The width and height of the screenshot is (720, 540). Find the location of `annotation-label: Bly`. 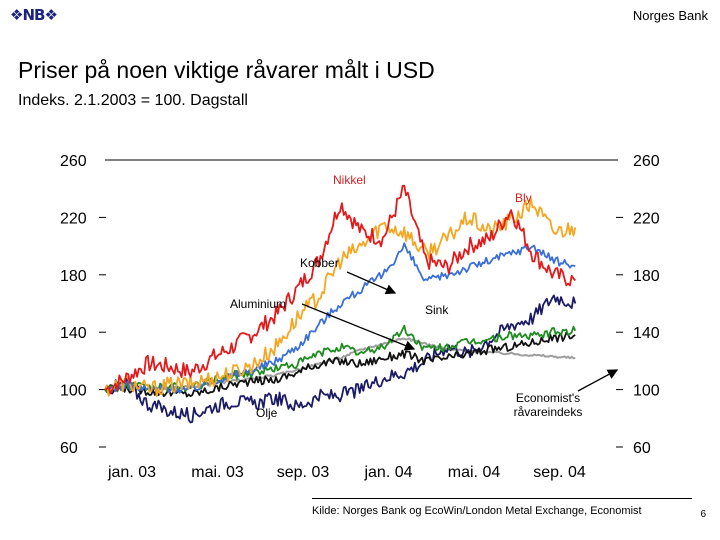

annotation-label: Bly is located at coordinates (523, 198).